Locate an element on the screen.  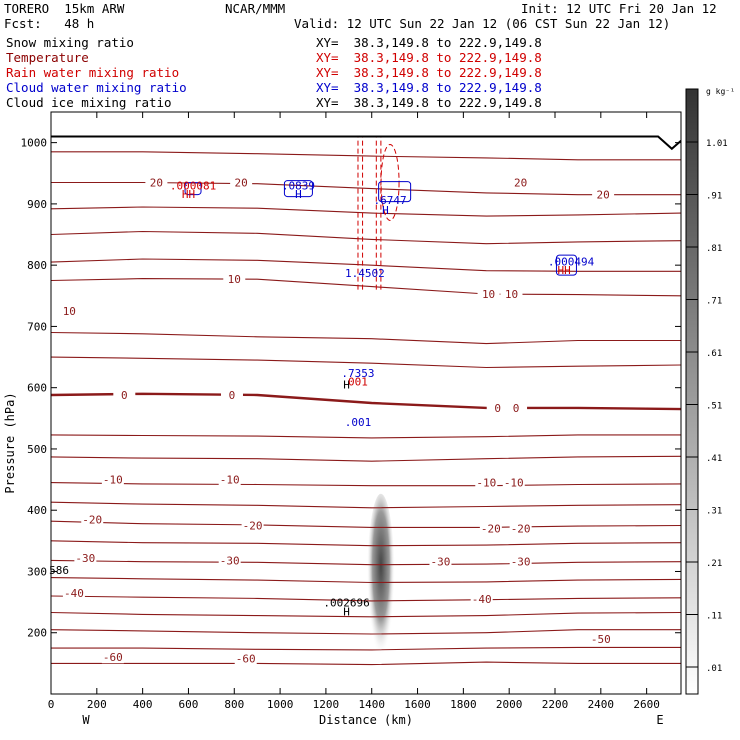
extremum-label: 586 is located at coordinates (59, 570).